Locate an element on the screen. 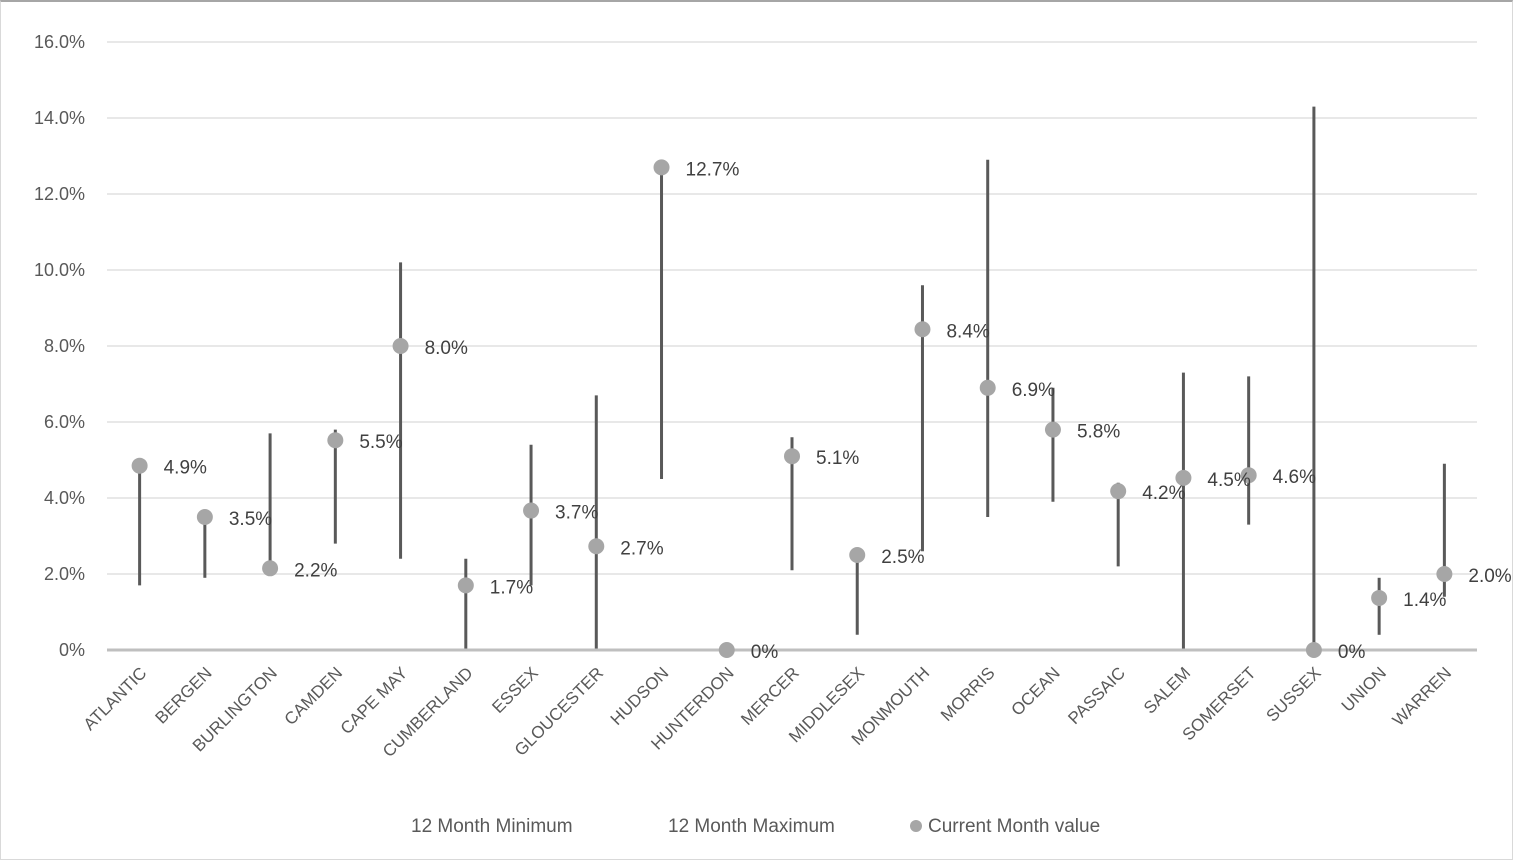 Image resolution: width=1513 pixels, height=862 pixels. category-label: HUDSON is located at coordinates (640, 696).